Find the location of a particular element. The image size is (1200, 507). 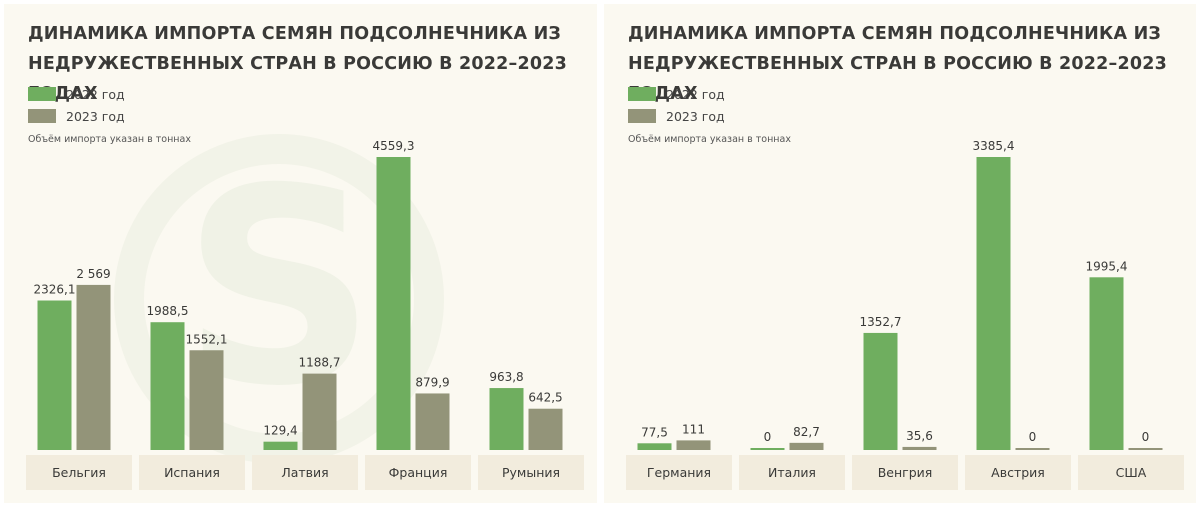

category-label: Франция is located at coordinates (418, 472).